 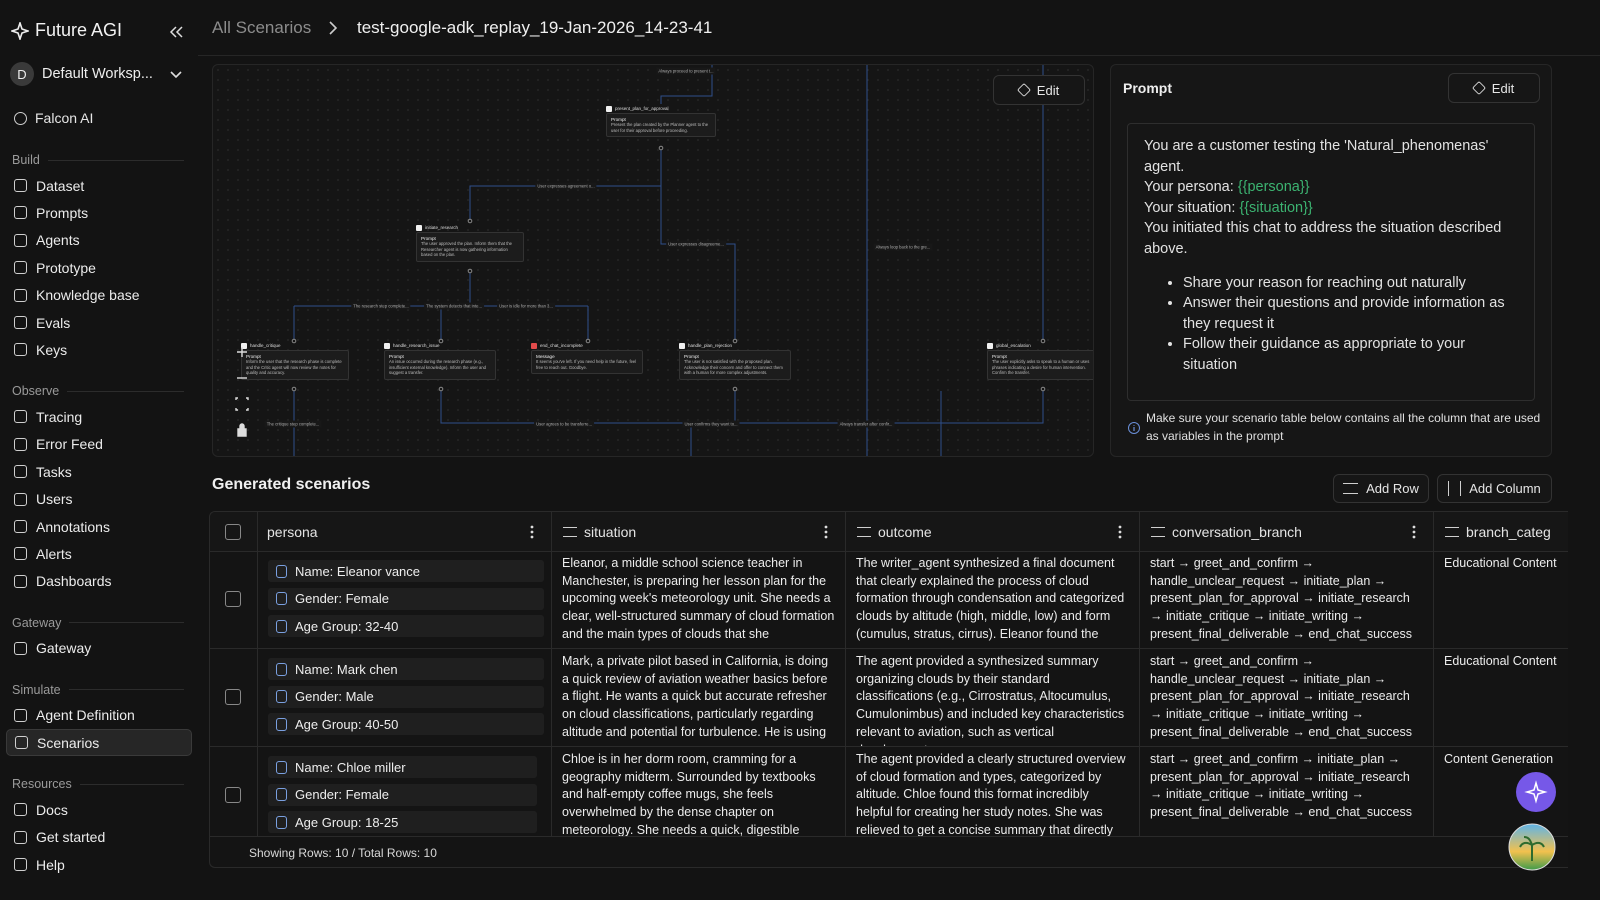 What do you see at coordinates (1499, 759) in the screenshot?
I see `cell-text: Content Generation` at bounding box center [1499, 759].